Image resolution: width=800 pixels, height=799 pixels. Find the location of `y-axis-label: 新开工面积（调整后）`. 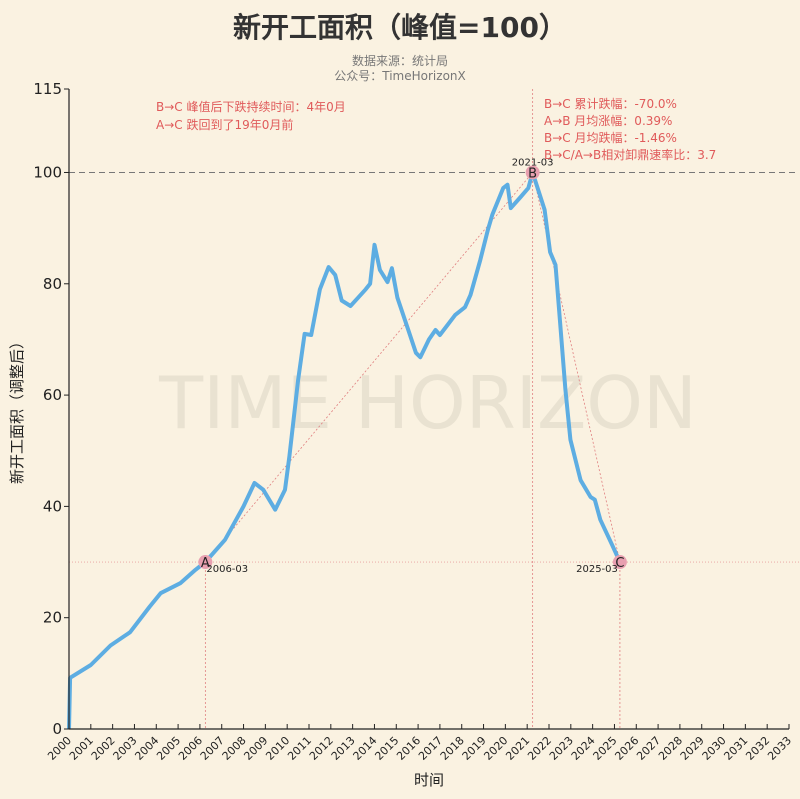

y-axis-label: 新开工面积（调整后） is located at coordinates (17, 409).